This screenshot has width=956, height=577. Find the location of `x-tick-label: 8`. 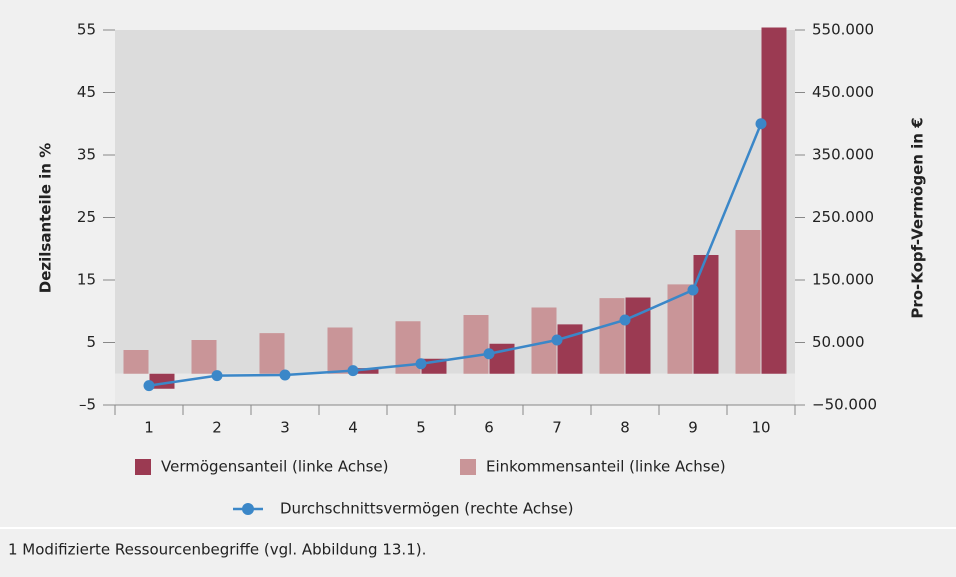

x-tick-label: 8 is located at coordinates (625, 428).